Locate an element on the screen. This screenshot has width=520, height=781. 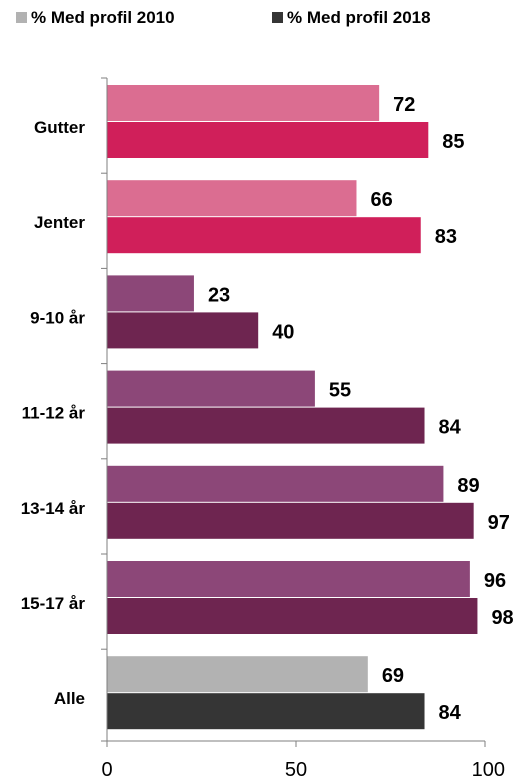
bar-alle-2018 is located at coordinates (266, 711).